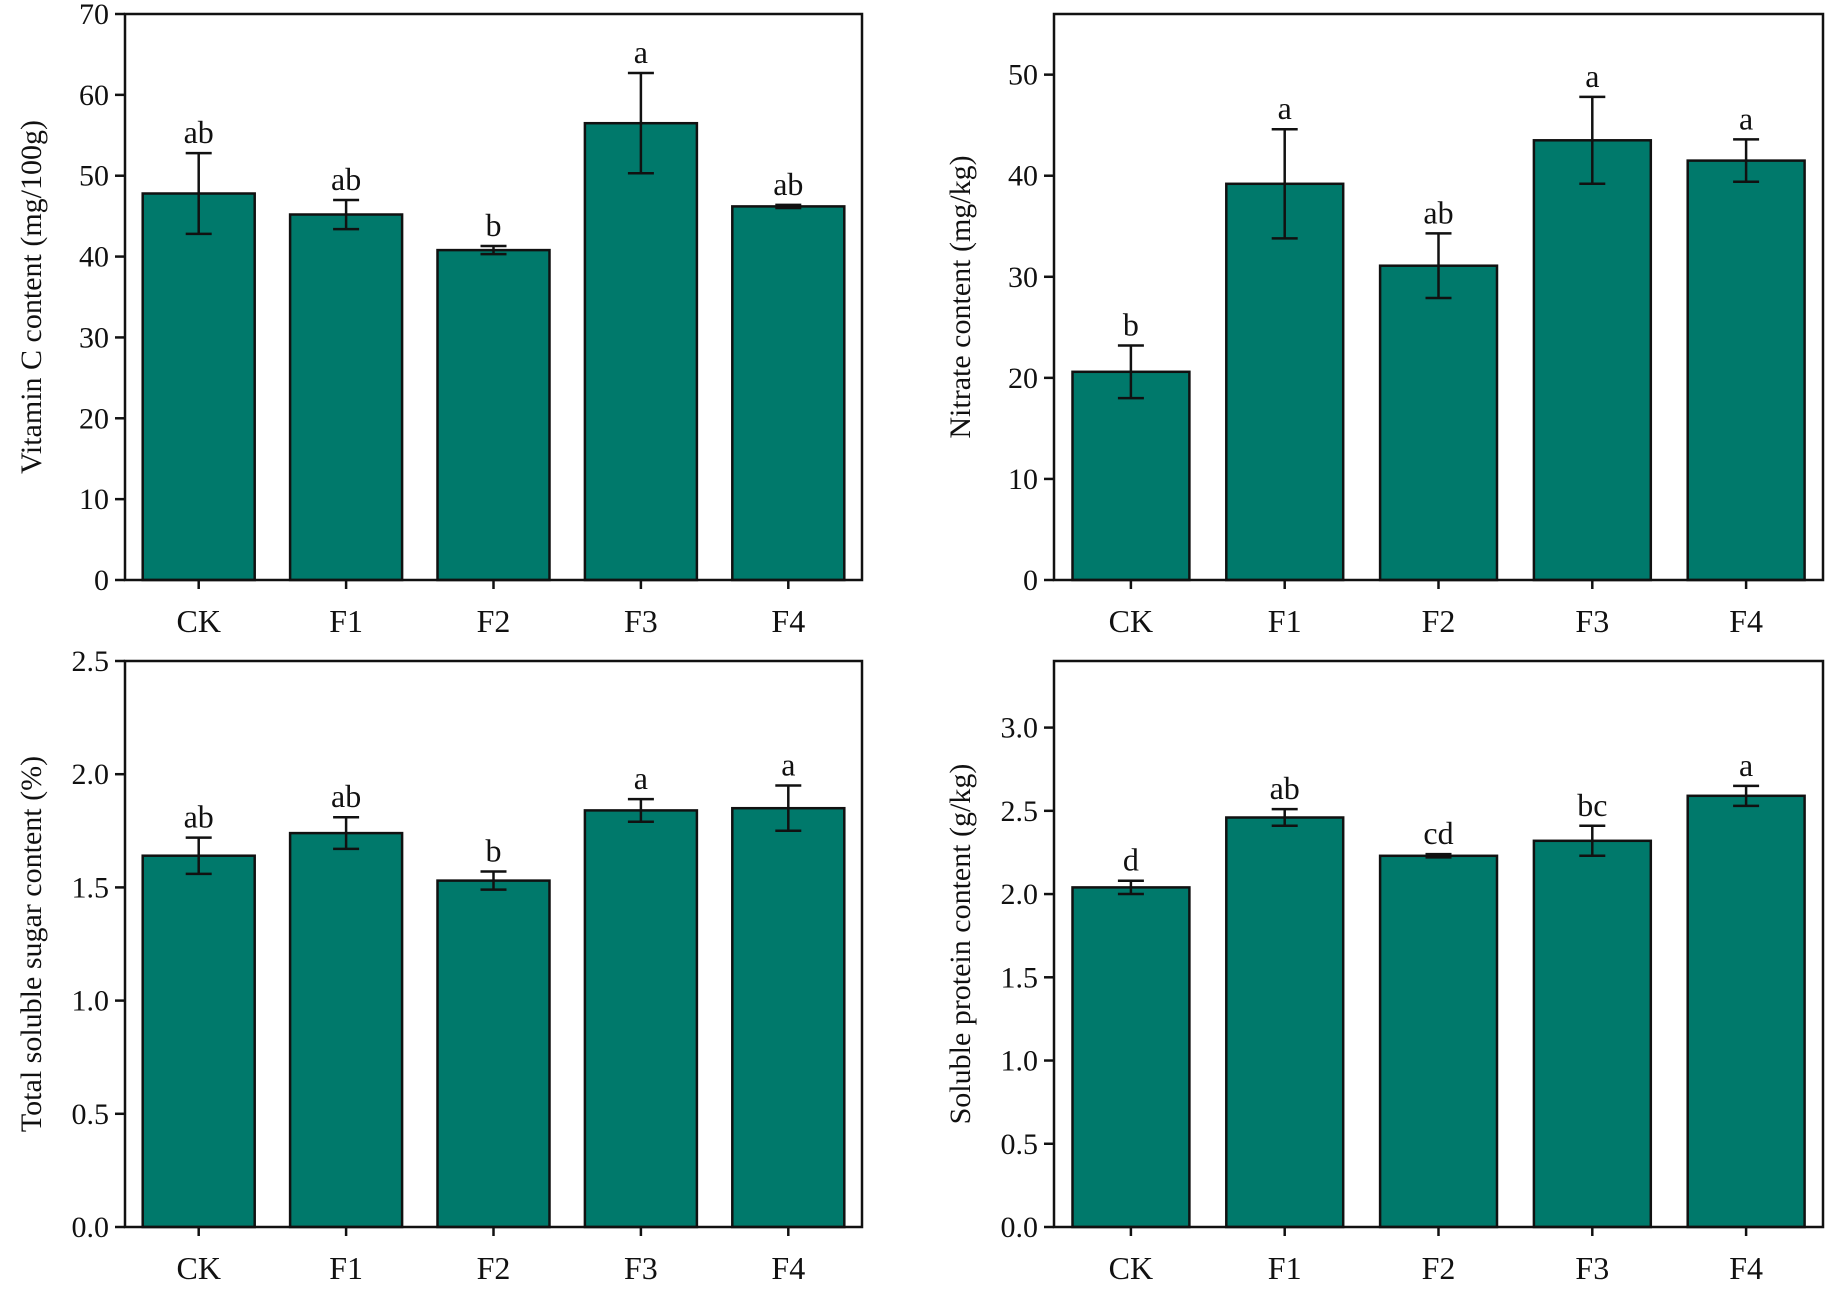 Image resolution: width=1838 pixels, height=1301 pixels. What do you see at coordinates (1131, 860) in the screenshot?
I see `significance-label-ck: d` at bounding box center [1131, 860].